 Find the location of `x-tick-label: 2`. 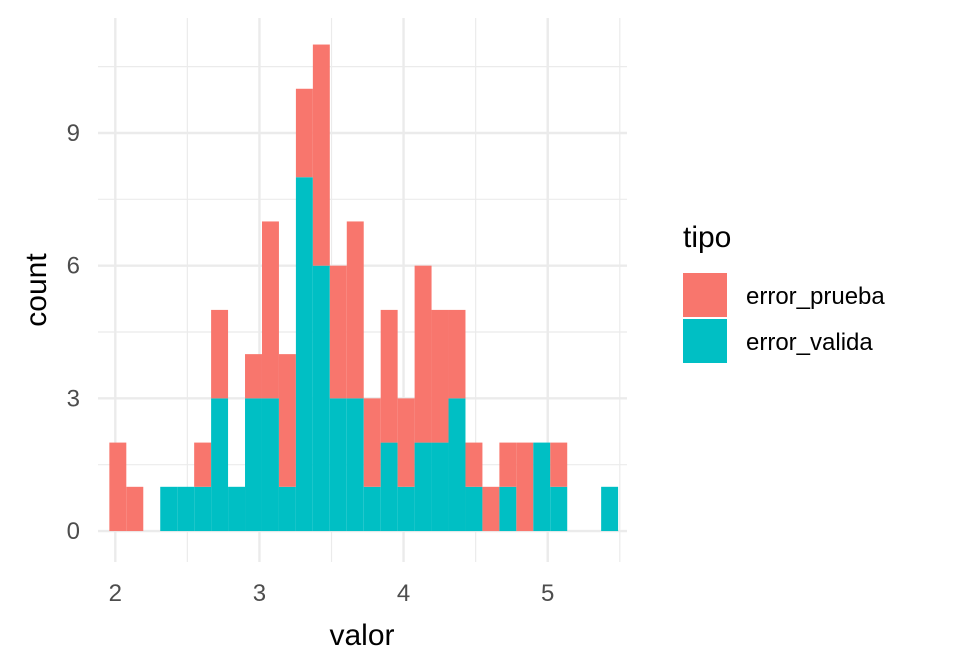

x-tick-label: 2 is located at coordinates (115, 593).